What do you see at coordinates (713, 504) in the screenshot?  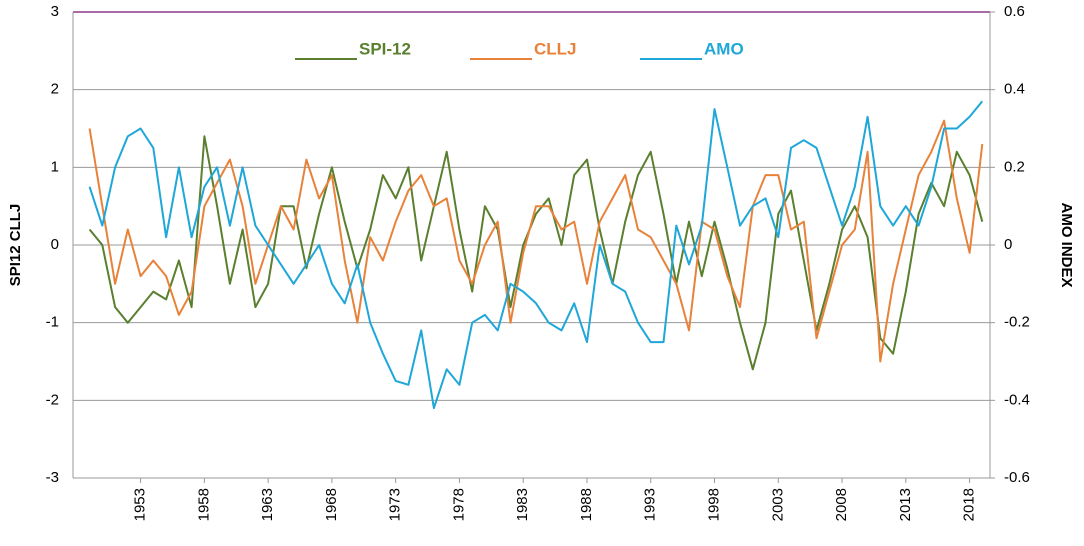 I see `x-tick-label: 1998` at bounding box center [713, 504].